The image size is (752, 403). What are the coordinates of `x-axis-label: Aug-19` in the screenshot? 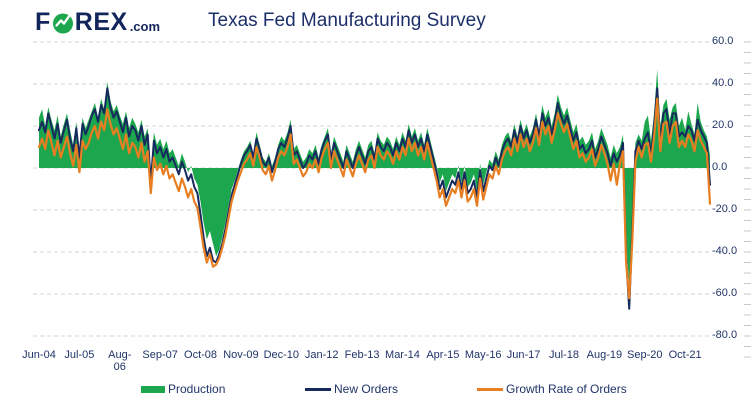 It's located at (604, 355).